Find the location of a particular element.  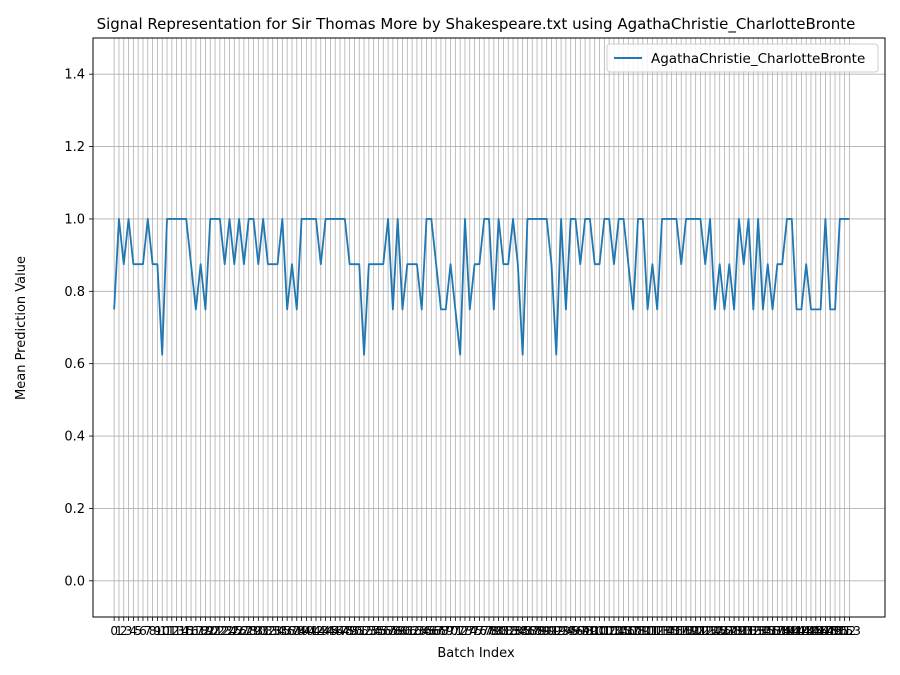

x-tick-label: 27 is located at coordinates (243, 631).